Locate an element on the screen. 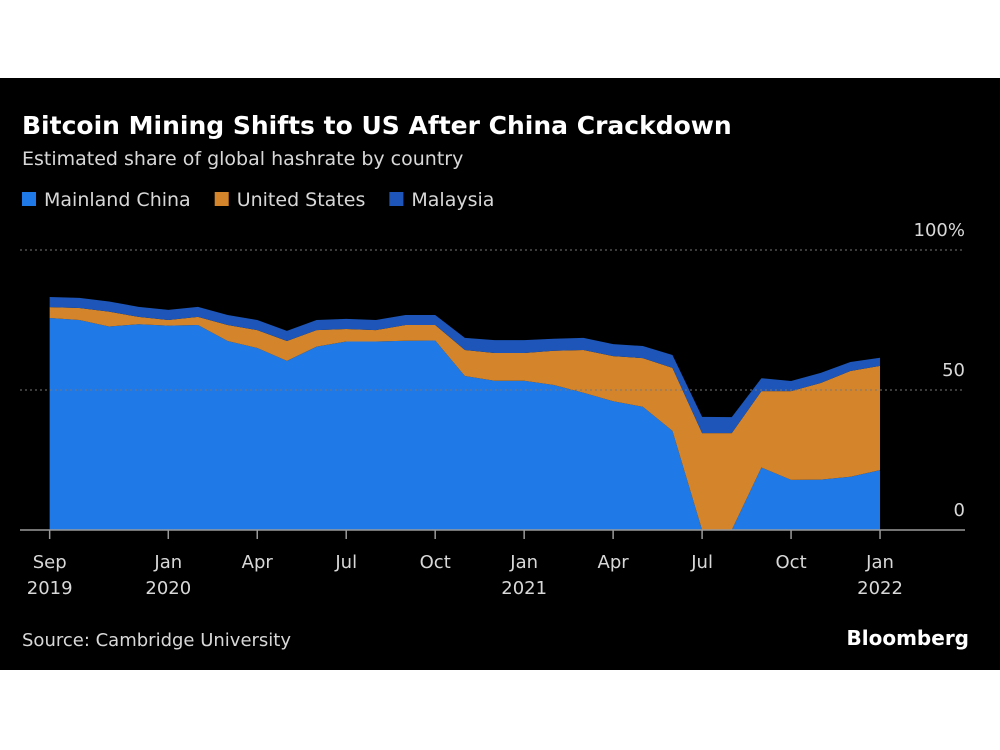  y-tick-label: 0 is located at coordinates (959, 510).